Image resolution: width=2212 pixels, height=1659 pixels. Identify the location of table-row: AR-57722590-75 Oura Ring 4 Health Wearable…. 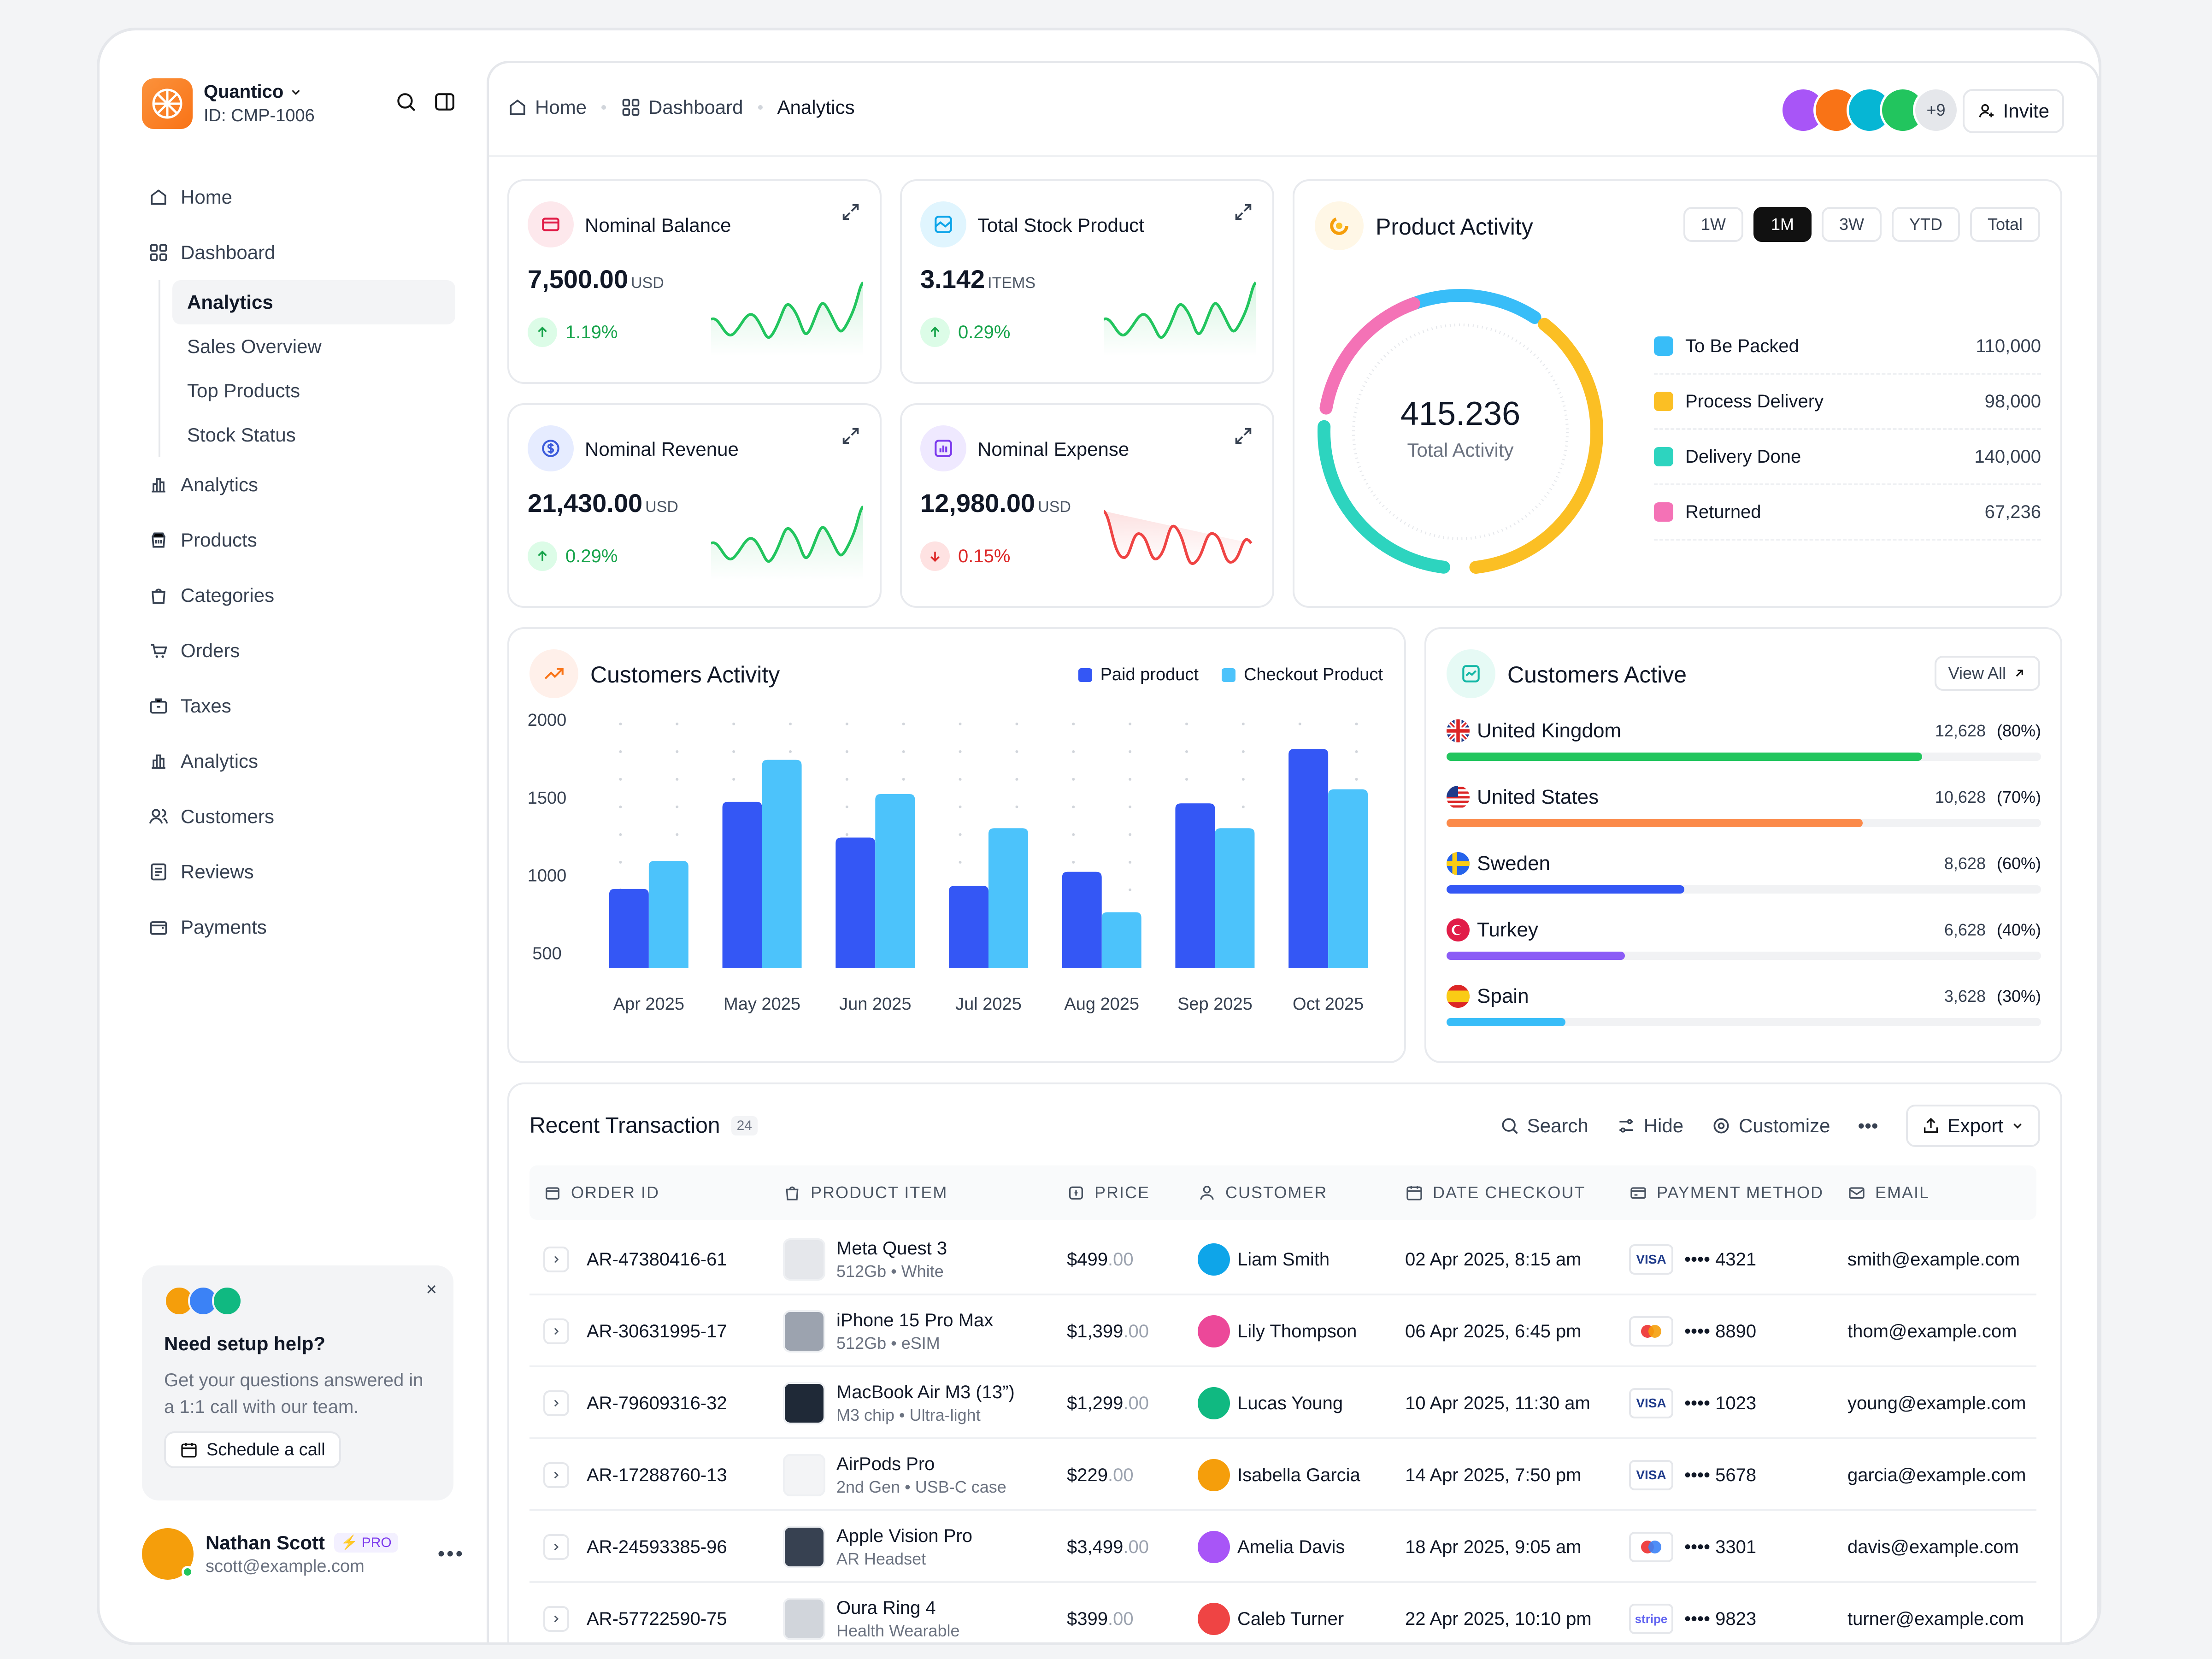
(1282, 1612).